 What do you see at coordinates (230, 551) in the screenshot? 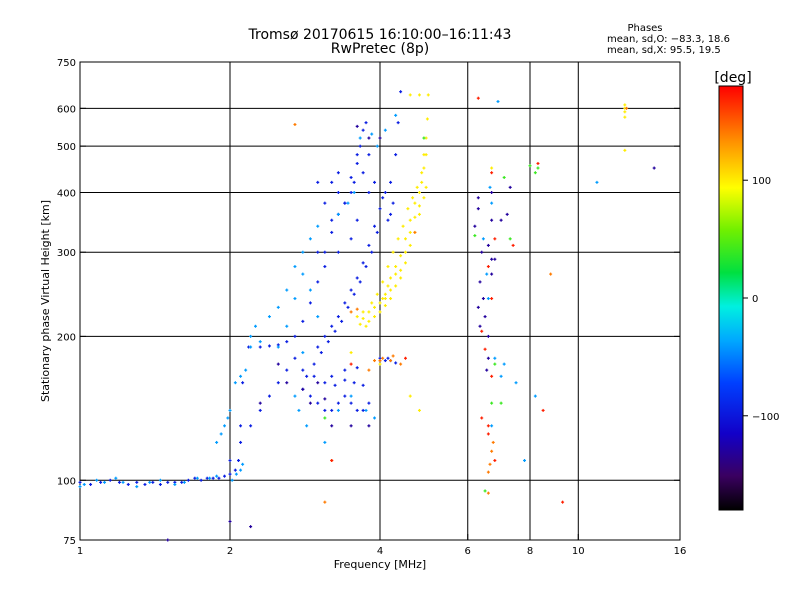
I see `x-tick-label: 2` at bounding box center [230, 551].